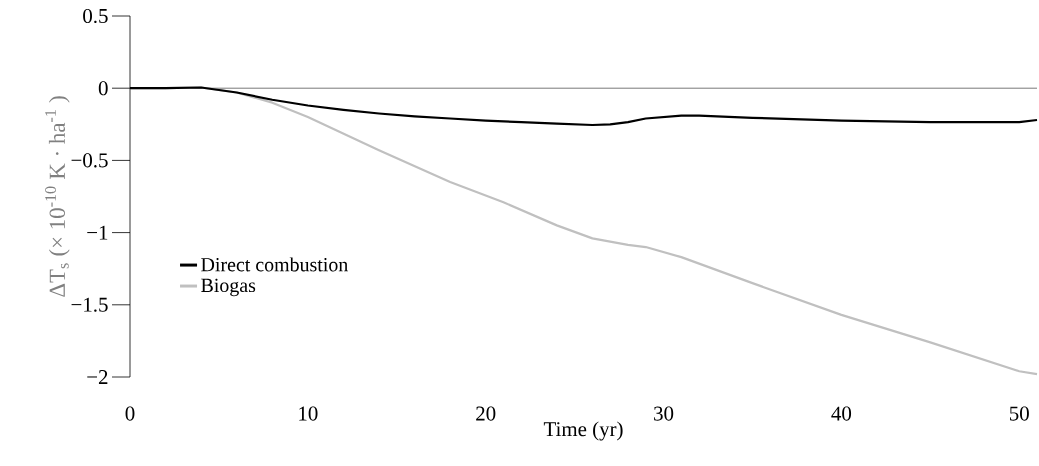  I want to click on x-tick-label: 10, so click(308, 413).